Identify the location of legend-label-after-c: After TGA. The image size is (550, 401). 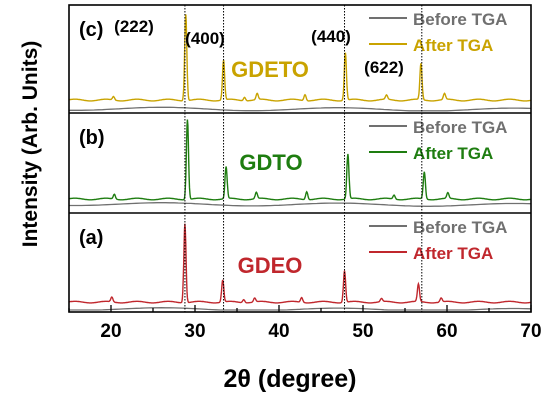
(453, 45).